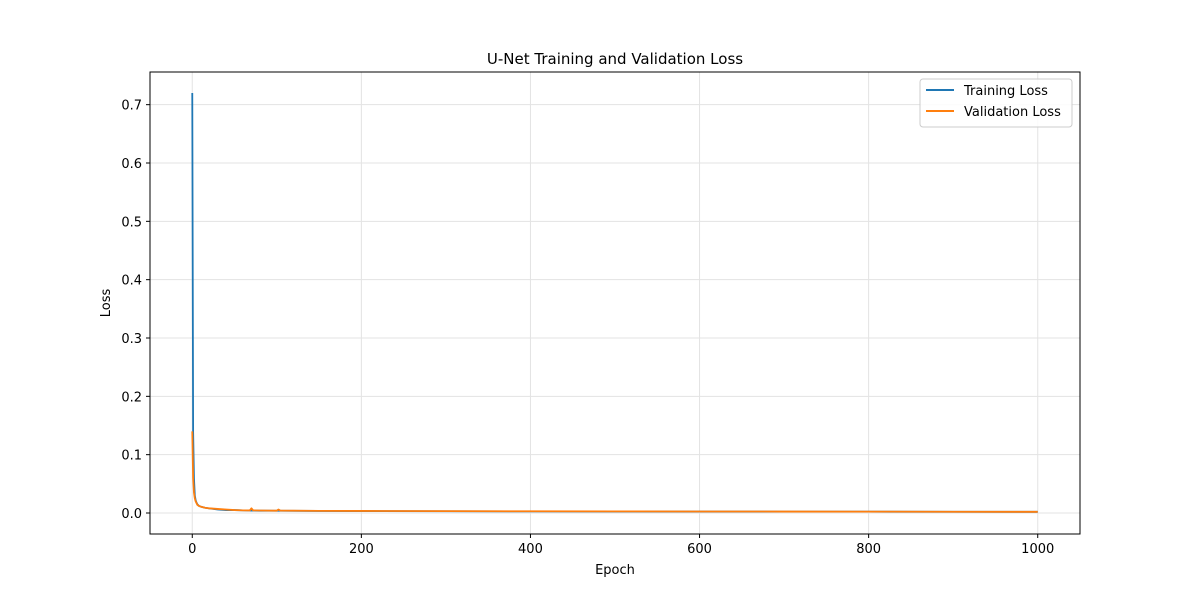  Describe the element at coordinates (1012, 112) in the screenshot. I see `legend-label-validation: Validation Loss` at that location.